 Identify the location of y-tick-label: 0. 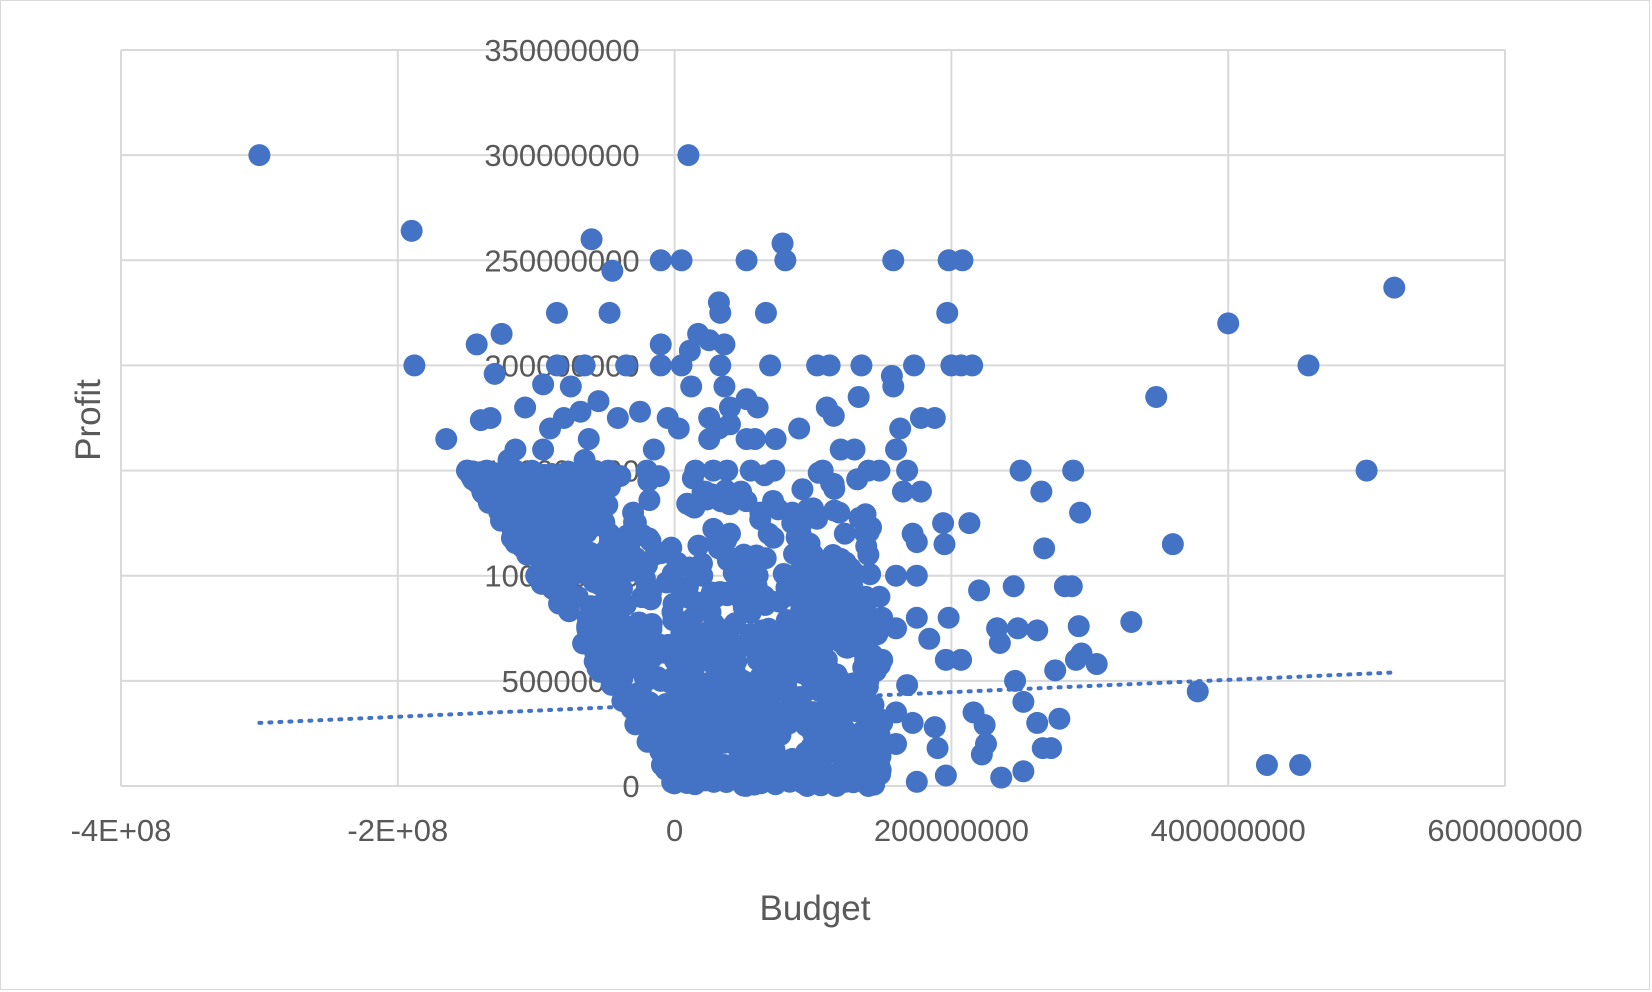
(630, 786).